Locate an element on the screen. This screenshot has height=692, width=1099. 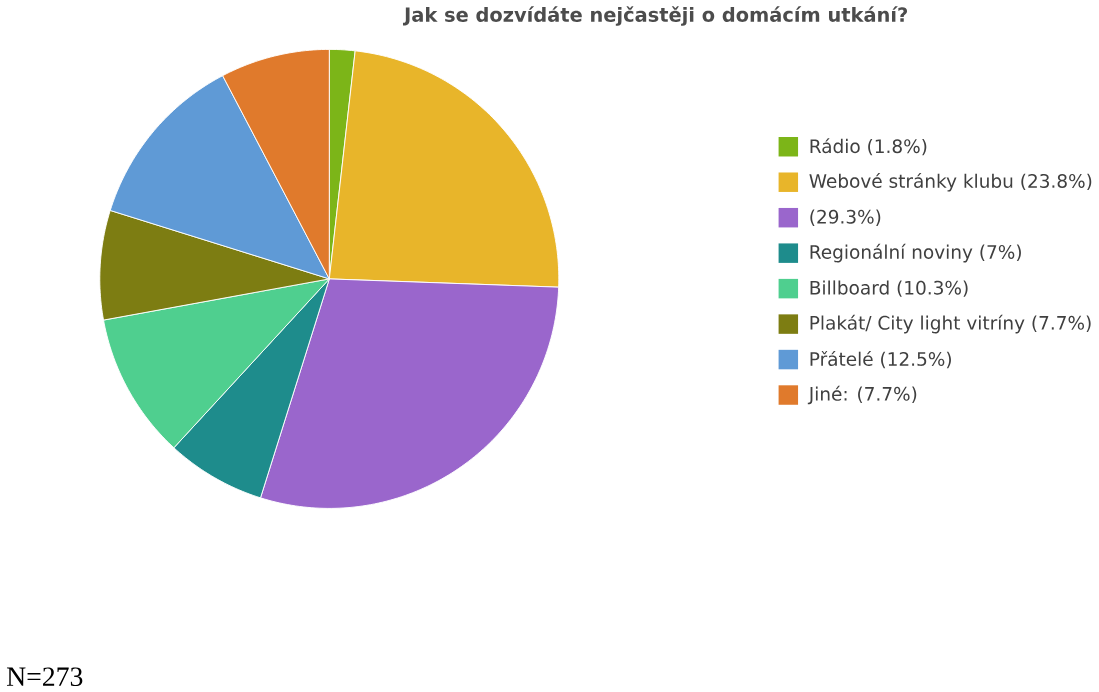
legend-label: Plakát/ City light vitríny (7.7%) is located at coordinates (950, 324).